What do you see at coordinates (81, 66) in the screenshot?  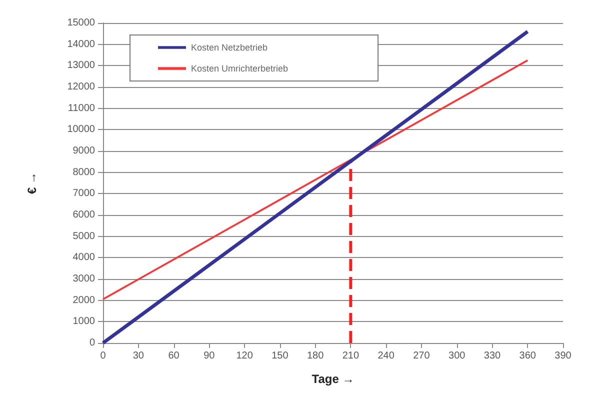 I see `y-tick-label: 13000` at bounding box center [81, 66].